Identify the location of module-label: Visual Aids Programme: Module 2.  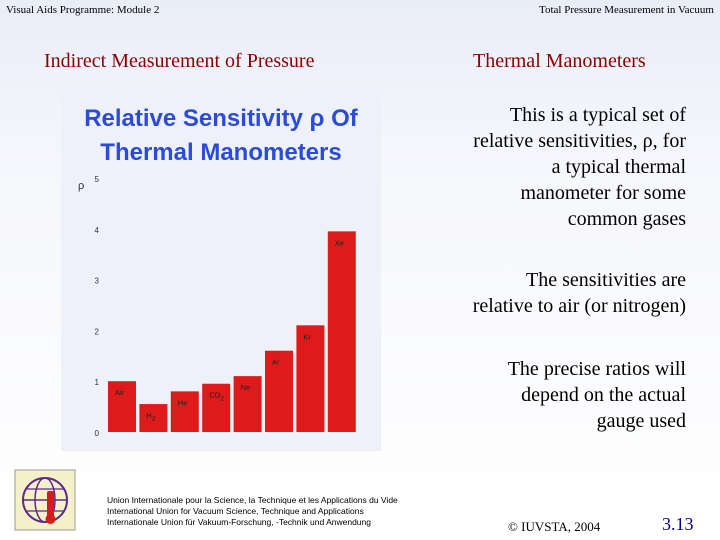
(83, 10).